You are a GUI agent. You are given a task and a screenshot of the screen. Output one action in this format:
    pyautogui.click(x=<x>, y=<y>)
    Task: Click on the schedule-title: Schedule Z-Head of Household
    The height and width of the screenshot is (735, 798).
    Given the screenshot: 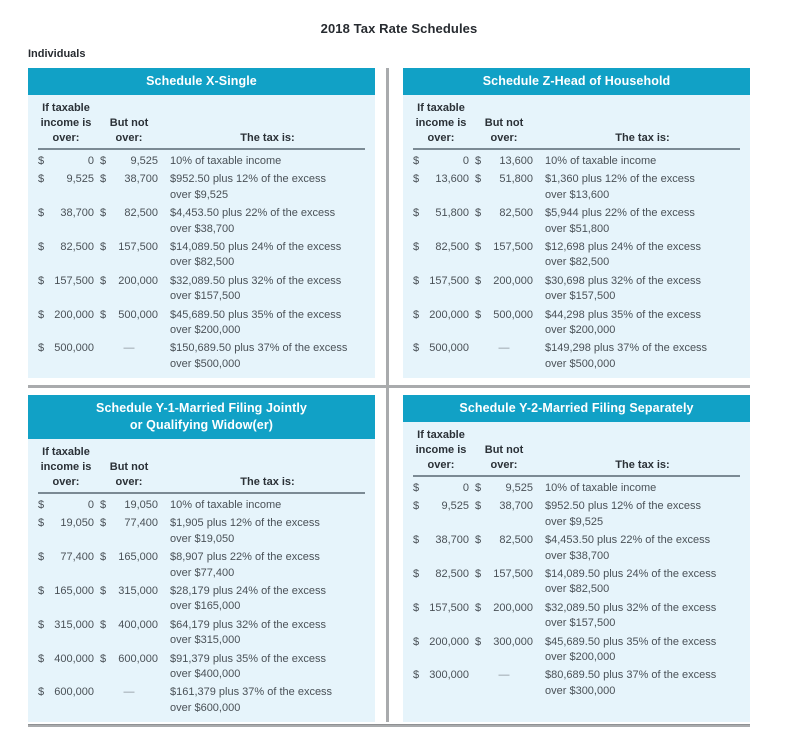 What is the action you would take?
    pyautogui.click(x=576, y=81)
    